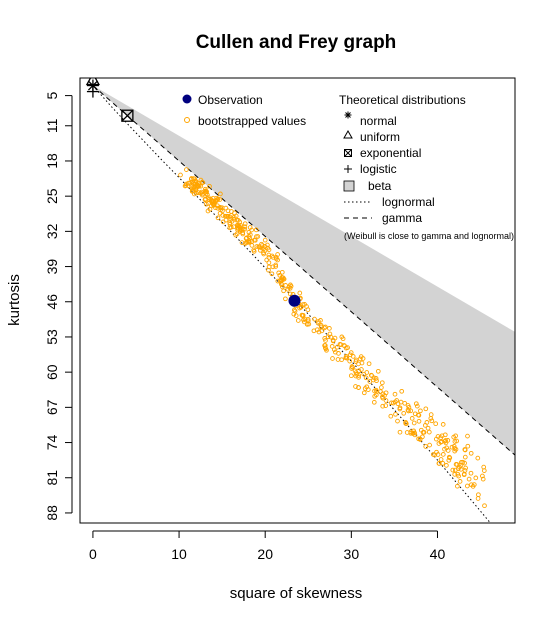 This screenshot has width=555, height=622. I want to click on x-tick-label: 30, so click(352, 554).